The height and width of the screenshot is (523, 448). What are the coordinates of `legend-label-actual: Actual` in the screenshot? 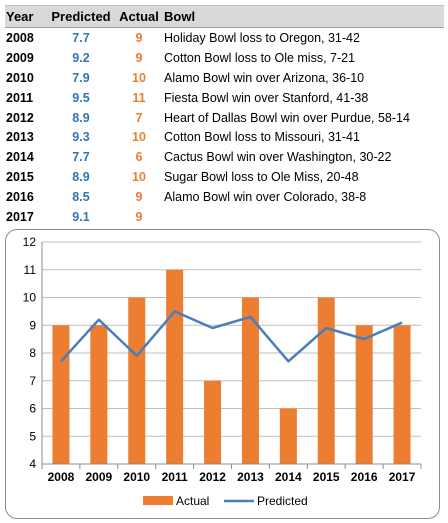 It's located at (192, 501).